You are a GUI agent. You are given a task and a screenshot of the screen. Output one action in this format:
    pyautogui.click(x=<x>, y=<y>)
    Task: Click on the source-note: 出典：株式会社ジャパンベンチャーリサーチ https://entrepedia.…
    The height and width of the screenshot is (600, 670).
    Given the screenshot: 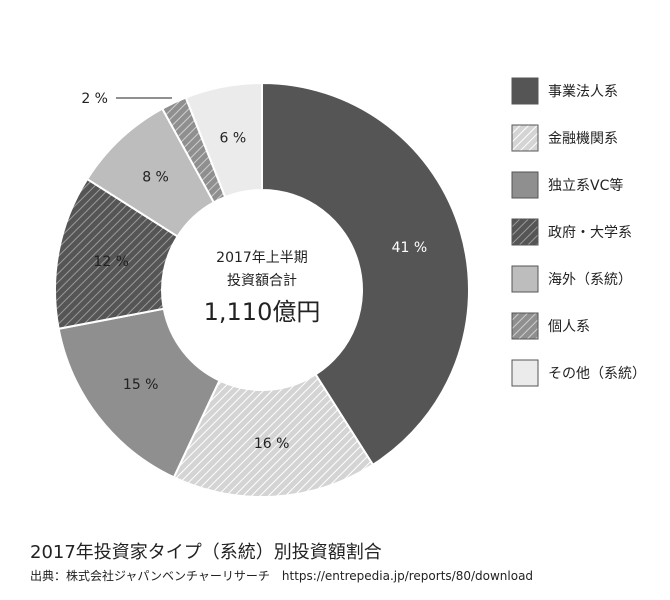 What is the action you would take?
    pyautogui.click(x=282, y=576)
    